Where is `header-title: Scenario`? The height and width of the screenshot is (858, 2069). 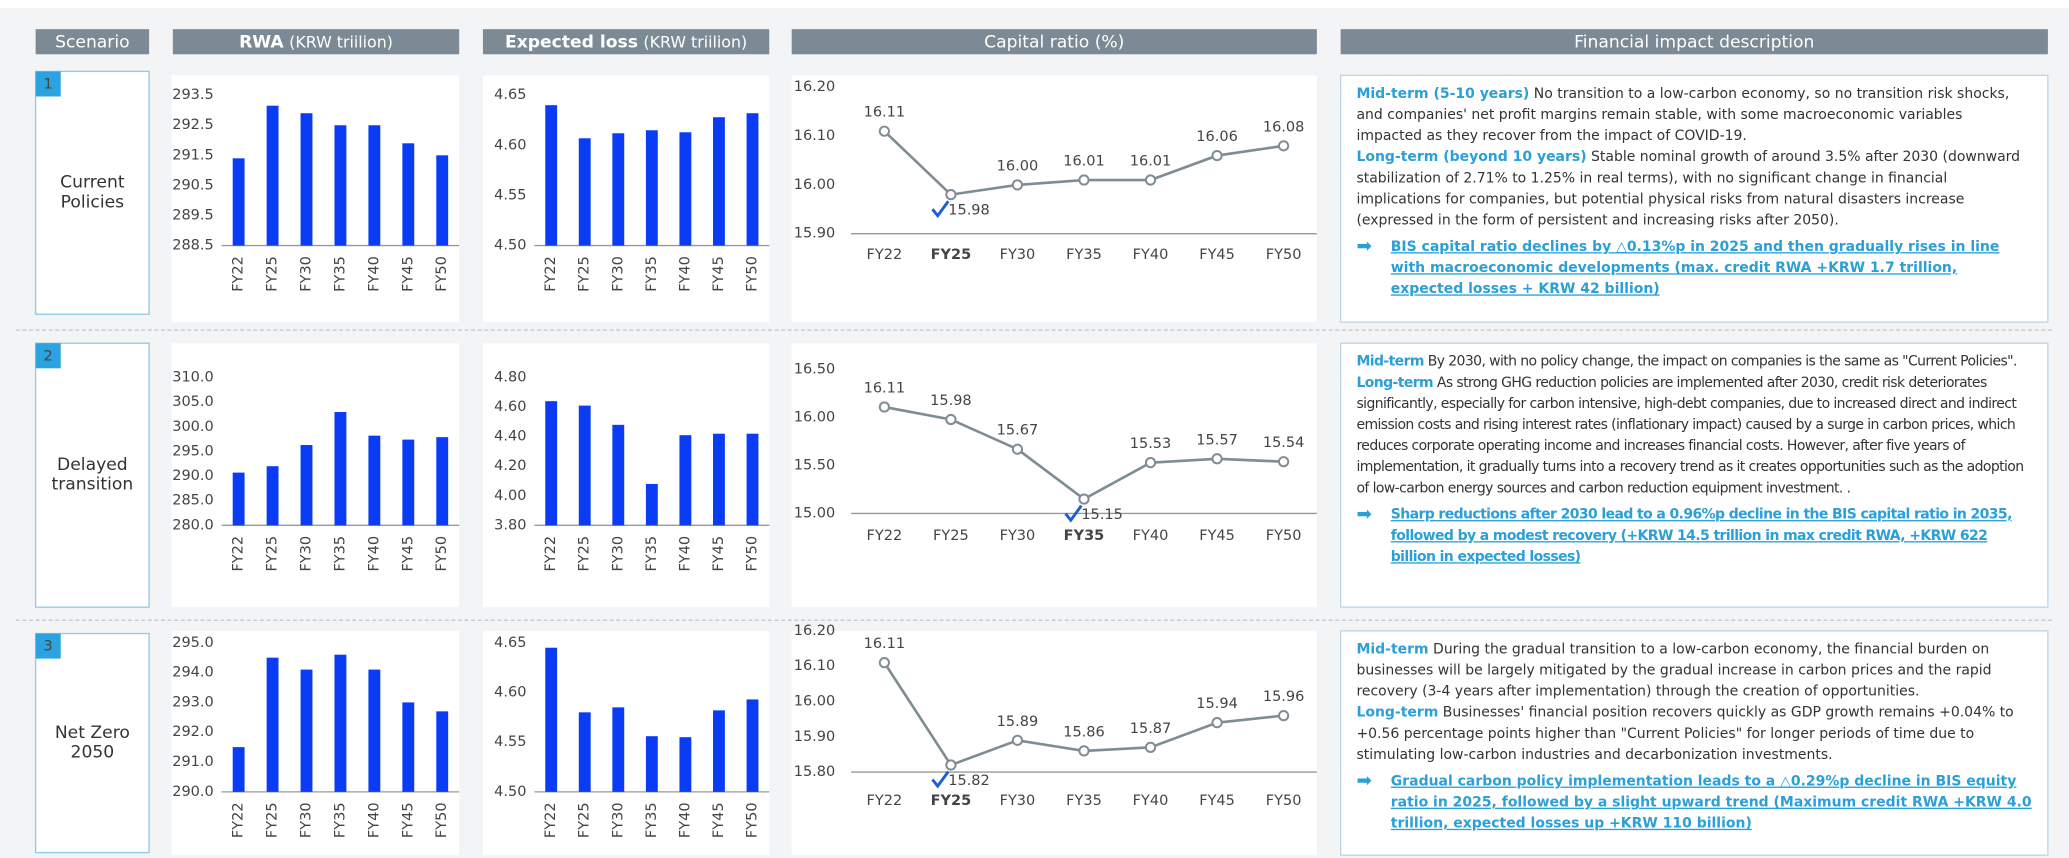 header-title: Scenario is located at coordinates (92, 42).